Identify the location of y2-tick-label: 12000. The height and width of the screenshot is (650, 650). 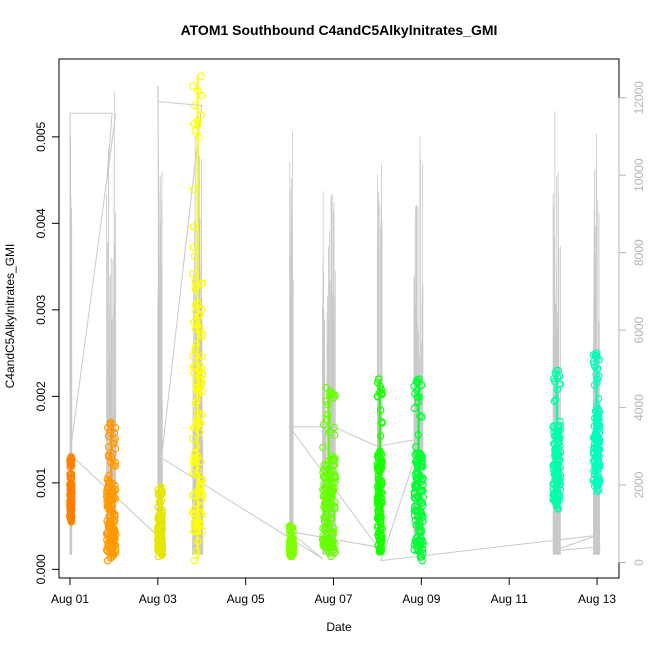
(639, 98).